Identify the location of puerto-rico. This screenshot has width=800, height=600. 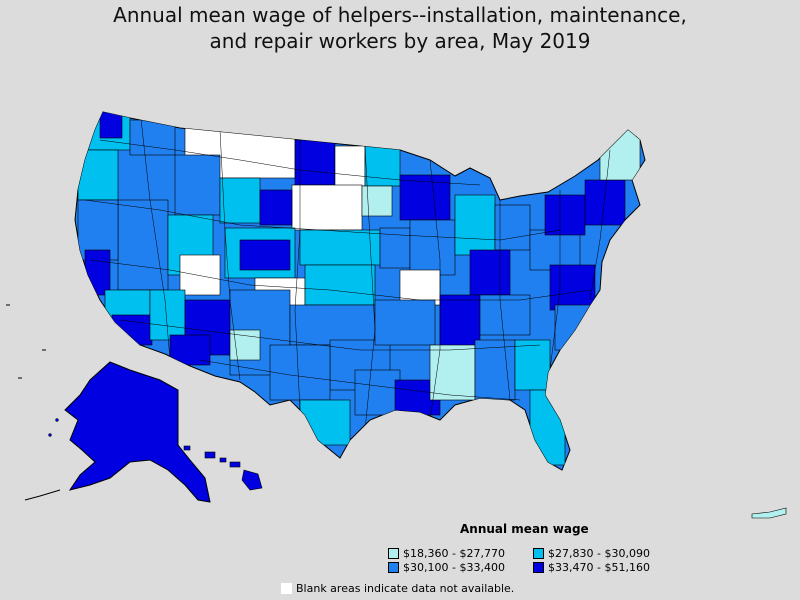
(769, 513).